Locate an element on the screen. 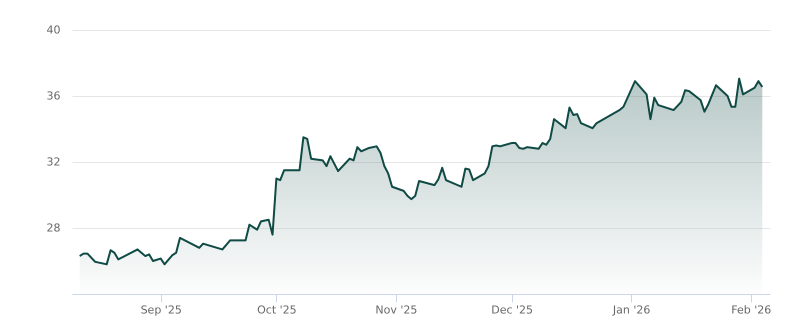 Image resolution: width=800 pixels, height=324 pixels. x-tick-label: Jan '26 is located at coordinates (631, 310).